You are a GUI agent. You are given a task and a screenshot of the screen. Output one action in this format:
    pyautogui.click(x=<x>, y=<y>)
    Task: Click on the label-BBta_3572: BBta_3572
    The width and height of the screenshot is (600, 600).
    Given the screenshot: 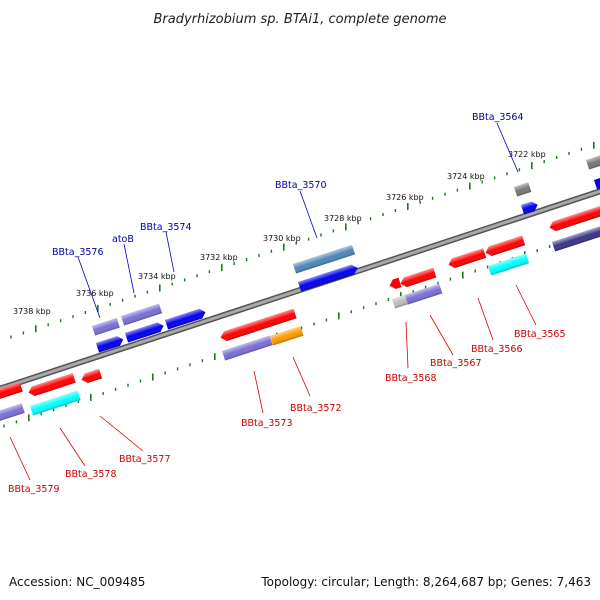 What is the action you would take?
    pyautogui.click(x=316, y=408)
    